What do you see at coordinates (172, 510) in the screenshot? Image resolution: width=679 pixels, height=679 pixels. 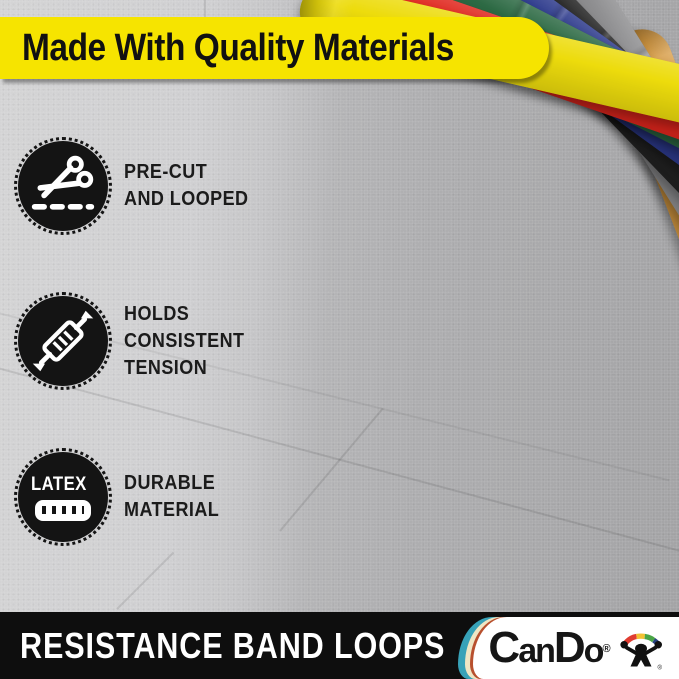 I see `feature-line: MATERIAL` at bounding box center [172, 510].